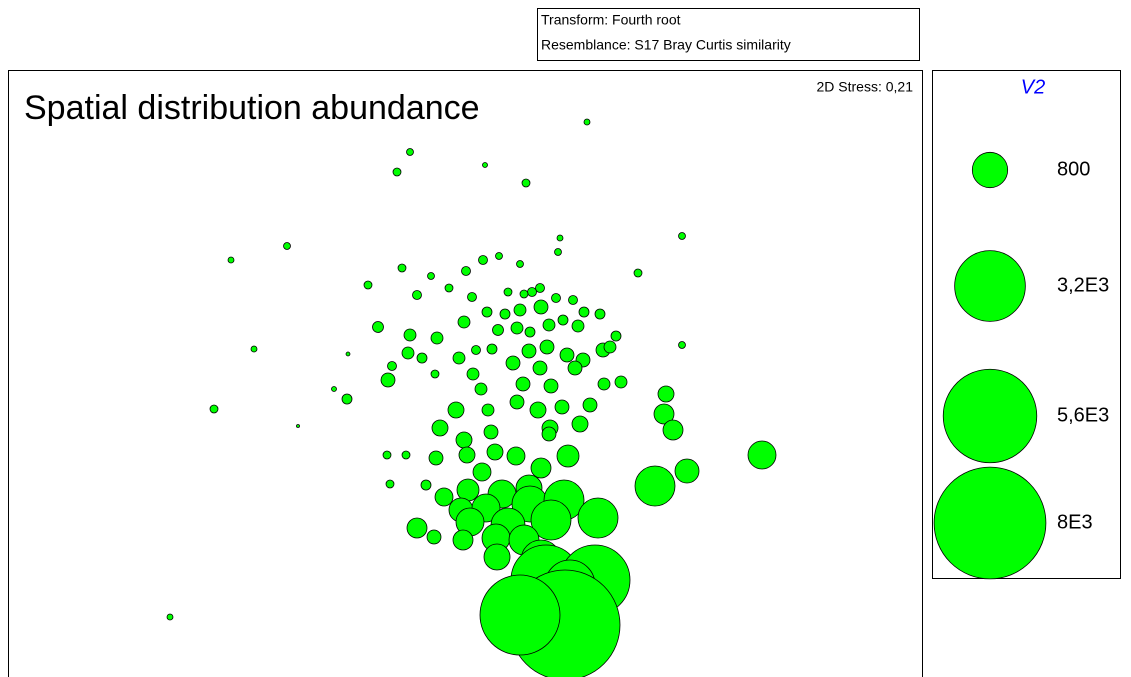 This screenshot has width=1131, height=677. Describe the element at coordinates (865, 87) in the screenshot. I see `stress-label: 2D Stress: 0,21` at that location.